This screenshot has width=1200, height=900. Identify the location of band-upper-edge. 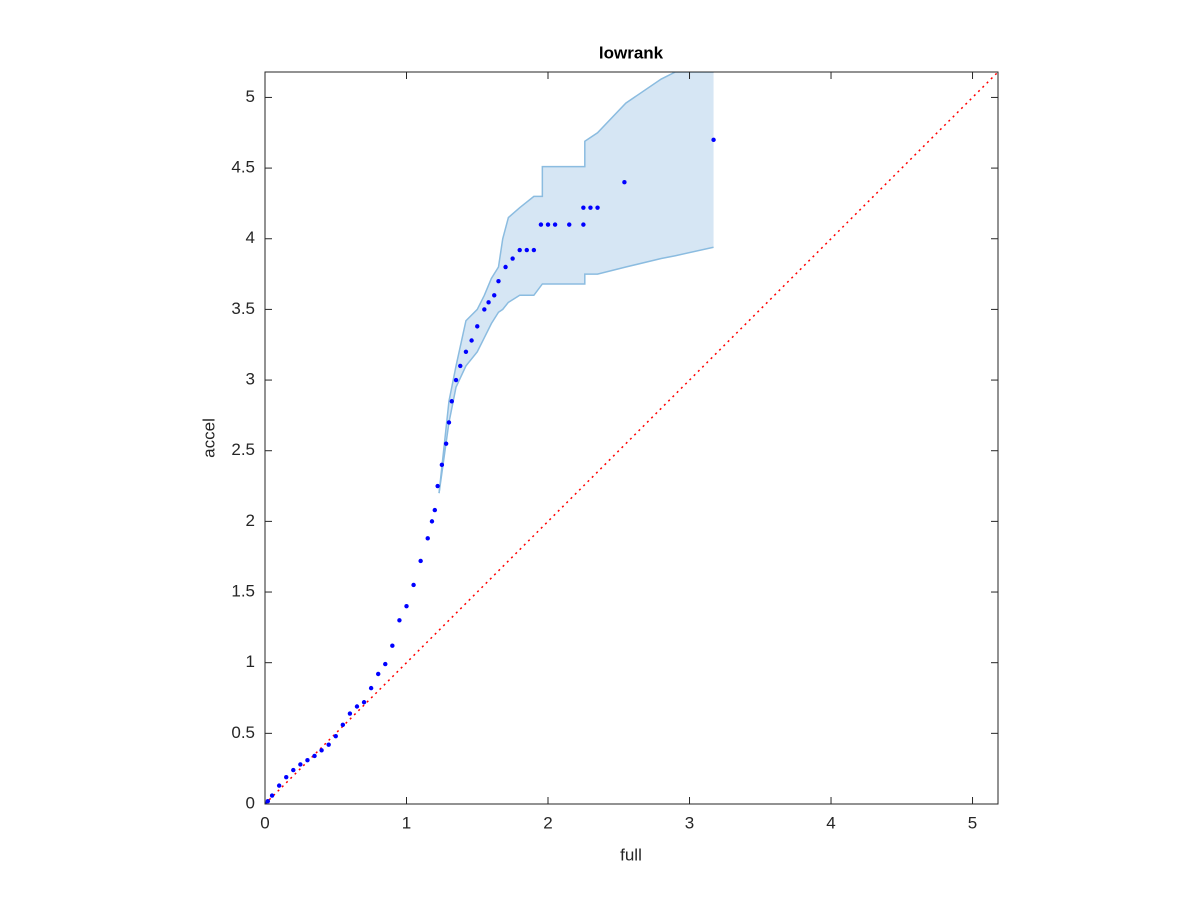
(576, 283).